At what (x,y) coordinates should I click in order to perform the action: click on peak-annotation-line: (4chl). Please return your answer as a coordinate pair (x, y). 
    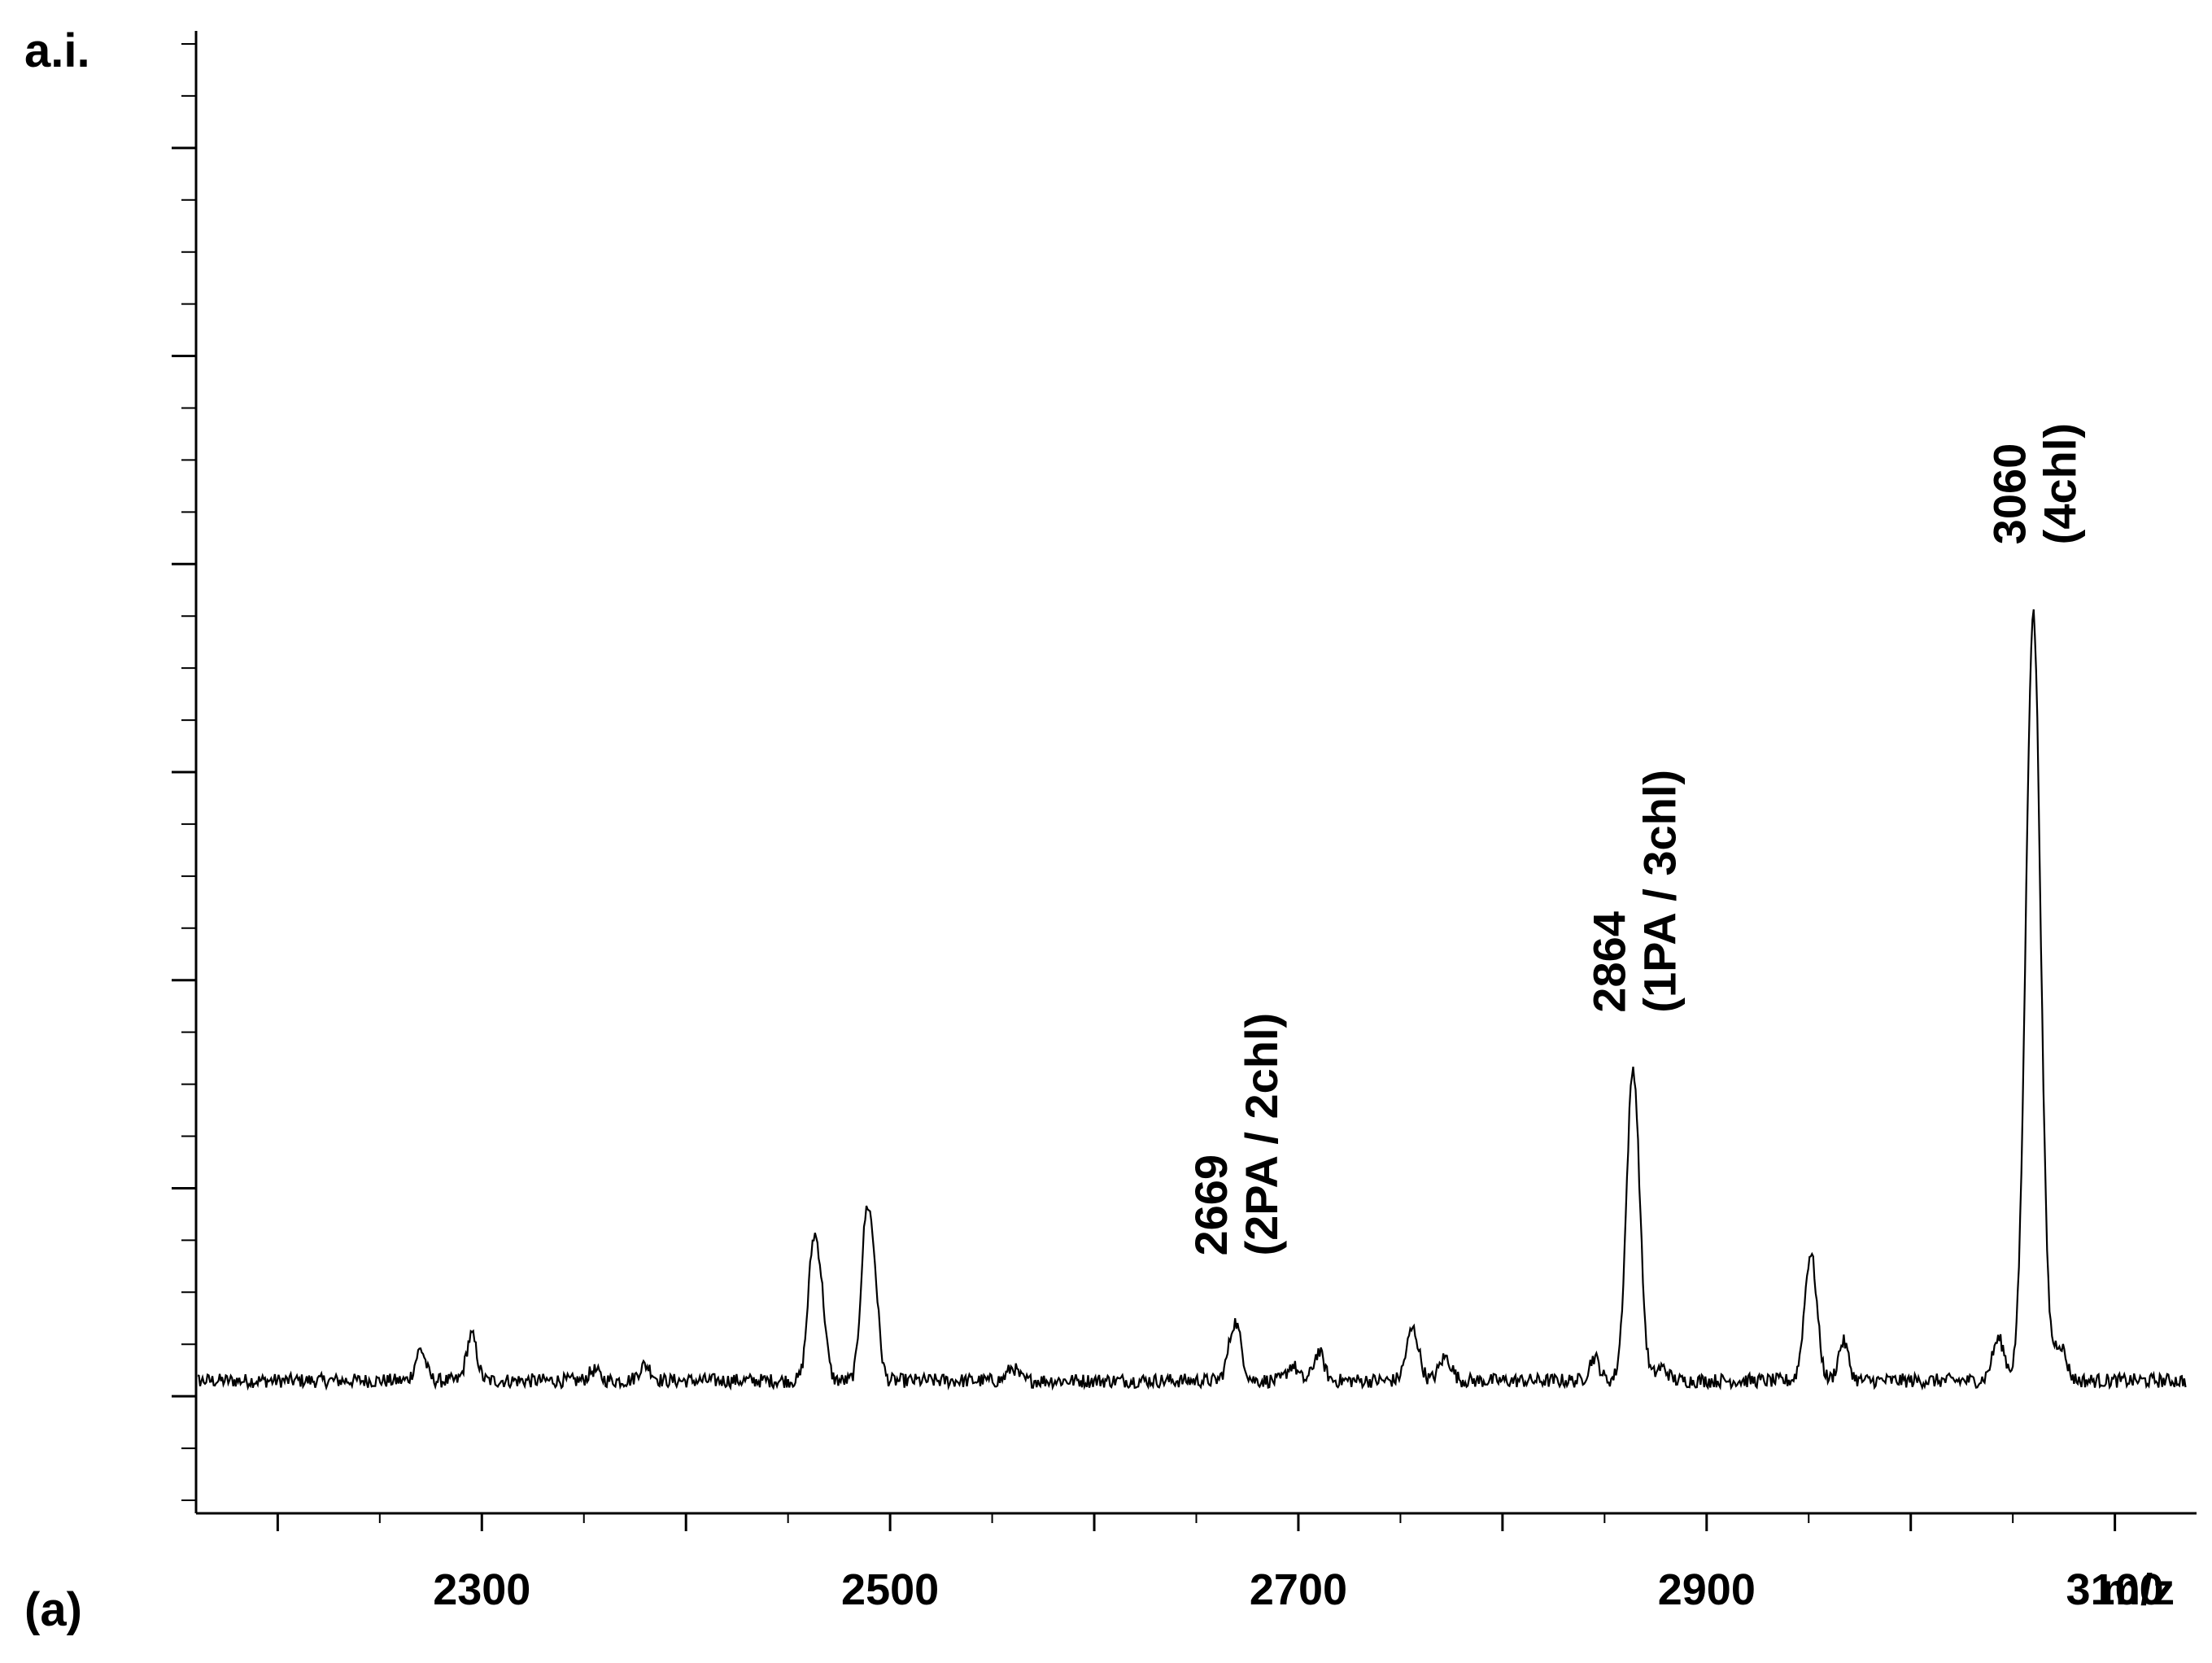
    Looking at the image, I should click on (2059, 484).